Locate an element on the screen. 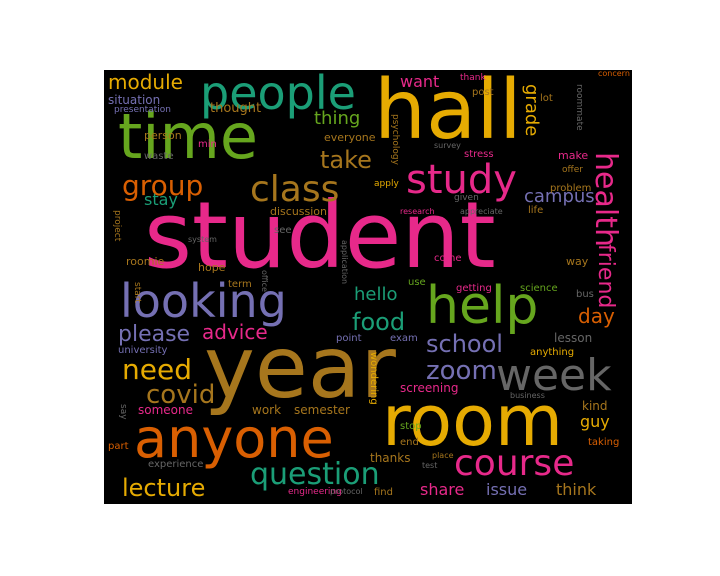 The width and height of the screenshot is (720, 576). word-roommate: roommate is located at coordinates (579, 107).